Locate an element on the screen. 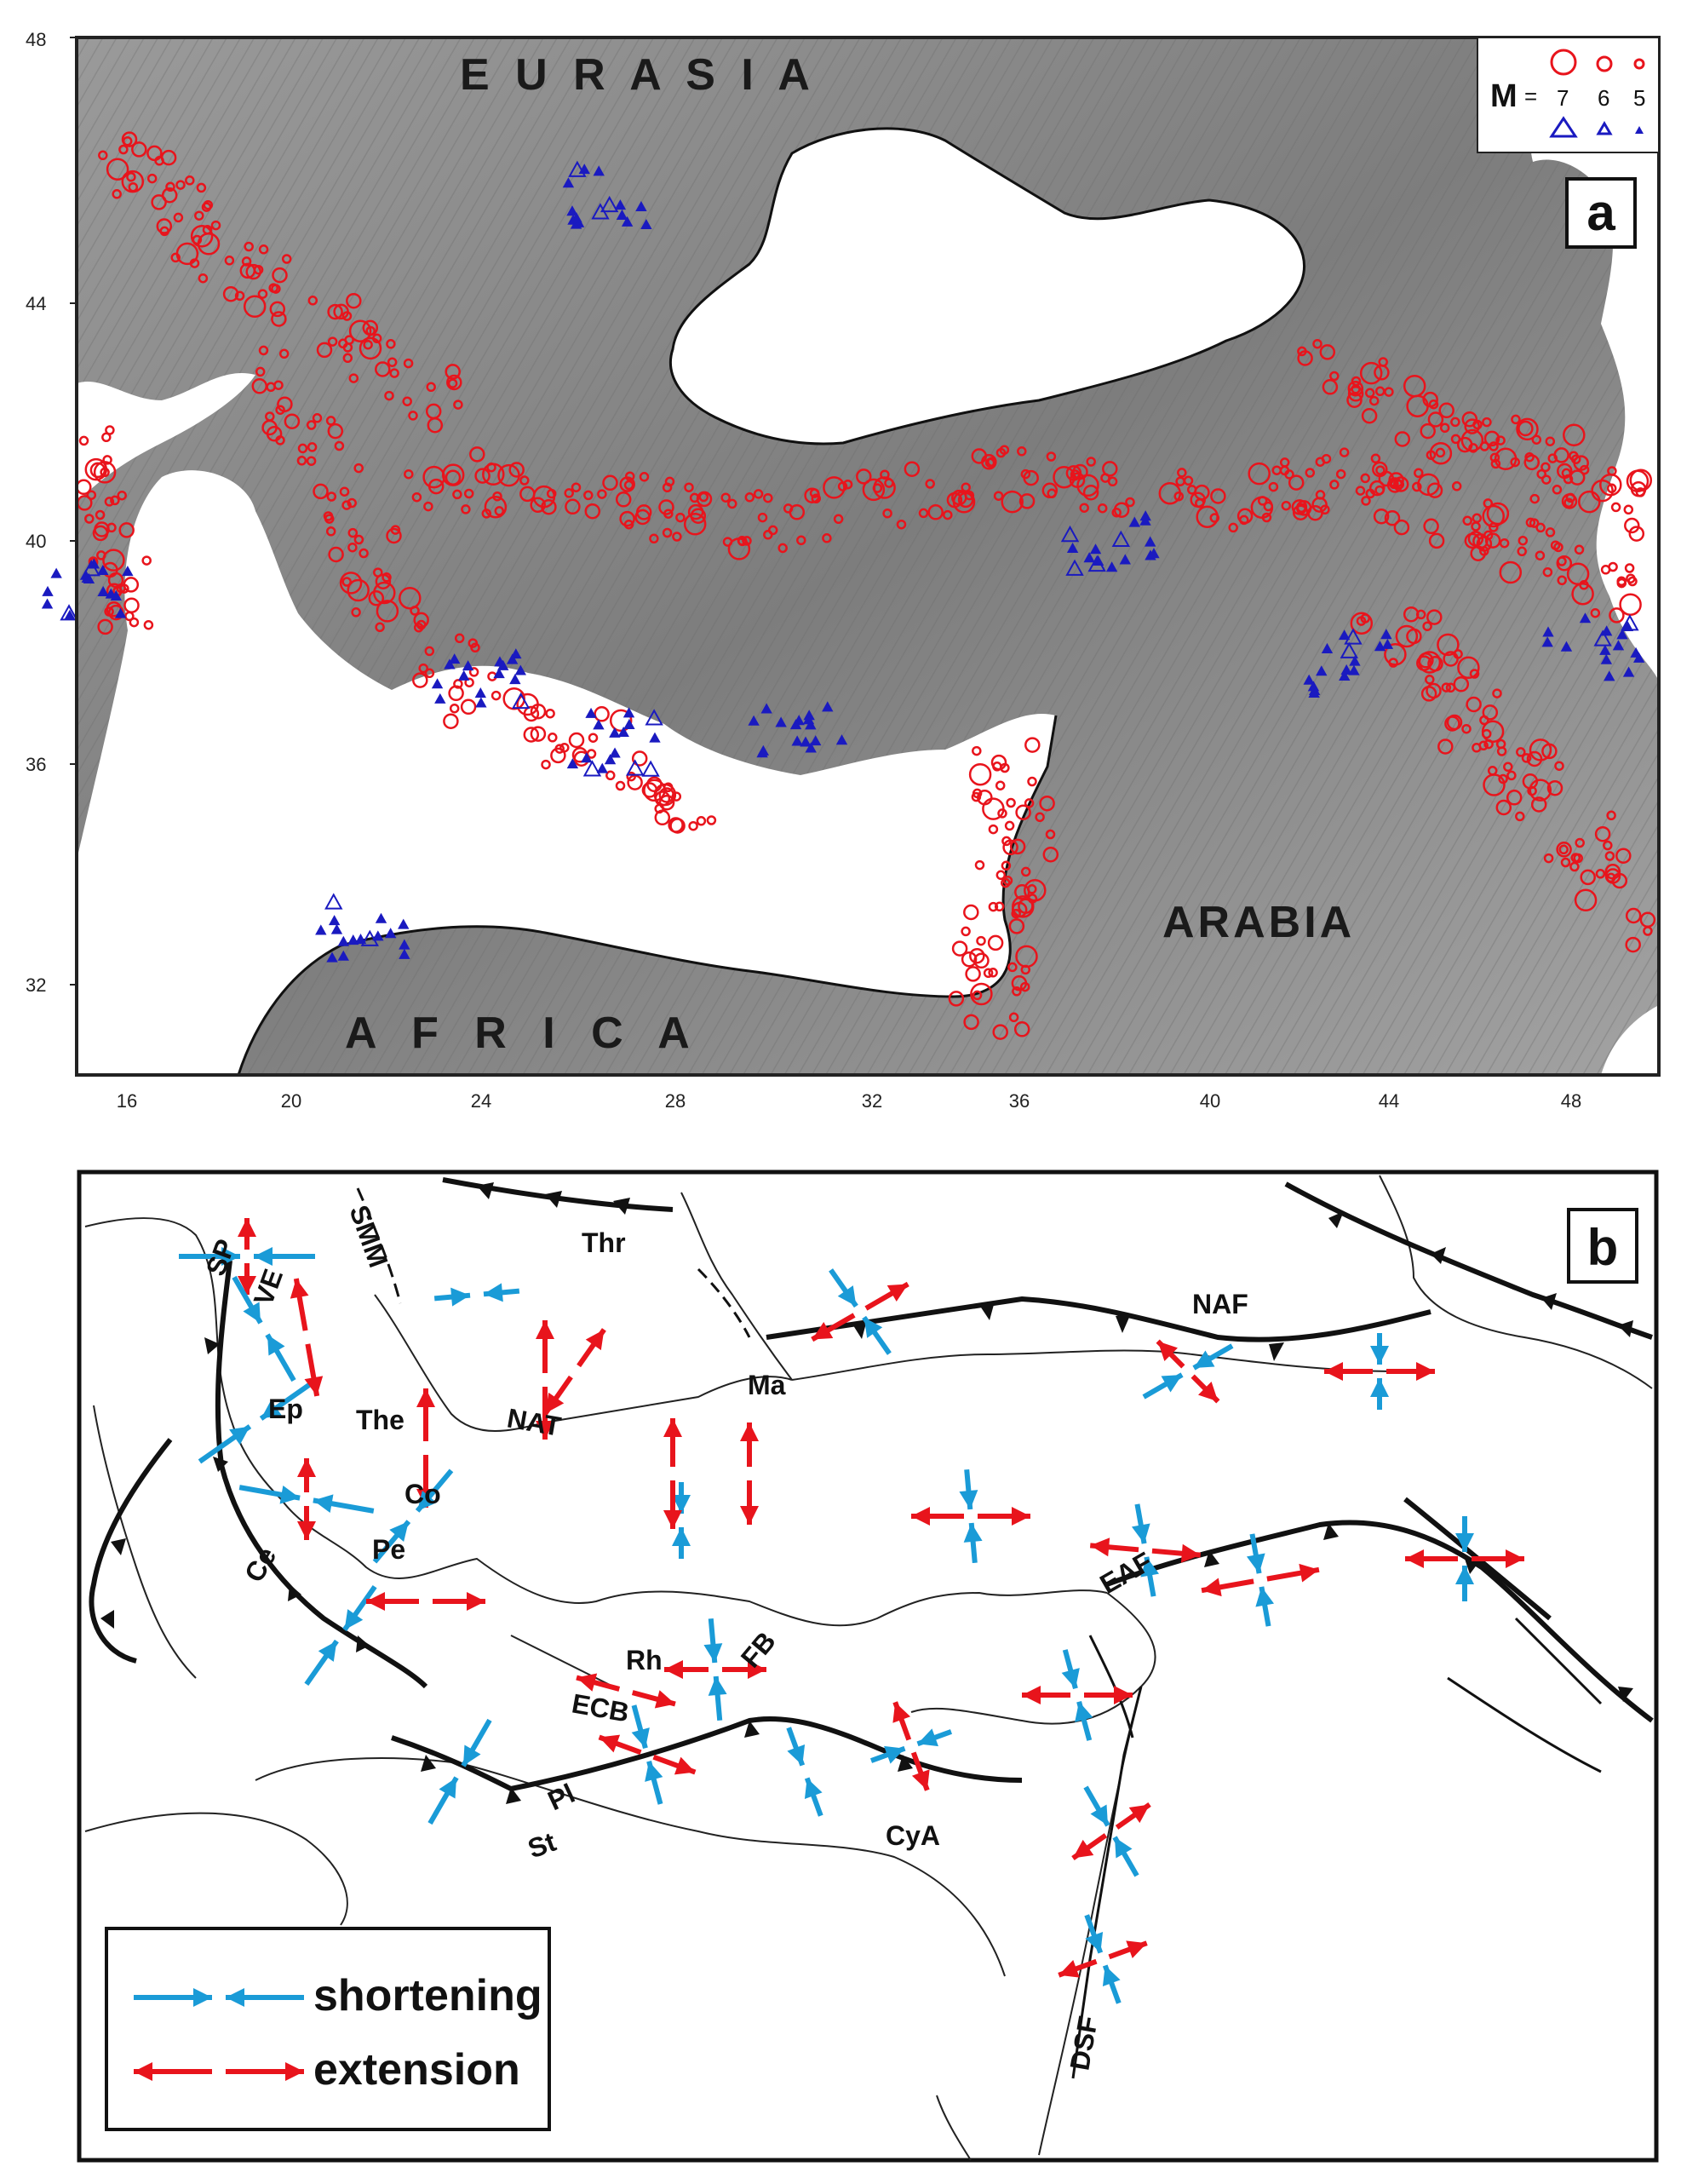 The width and height of the screenshot is (1704, 2184). legend-triangle-m7 is located at coordinates (1563, 127).